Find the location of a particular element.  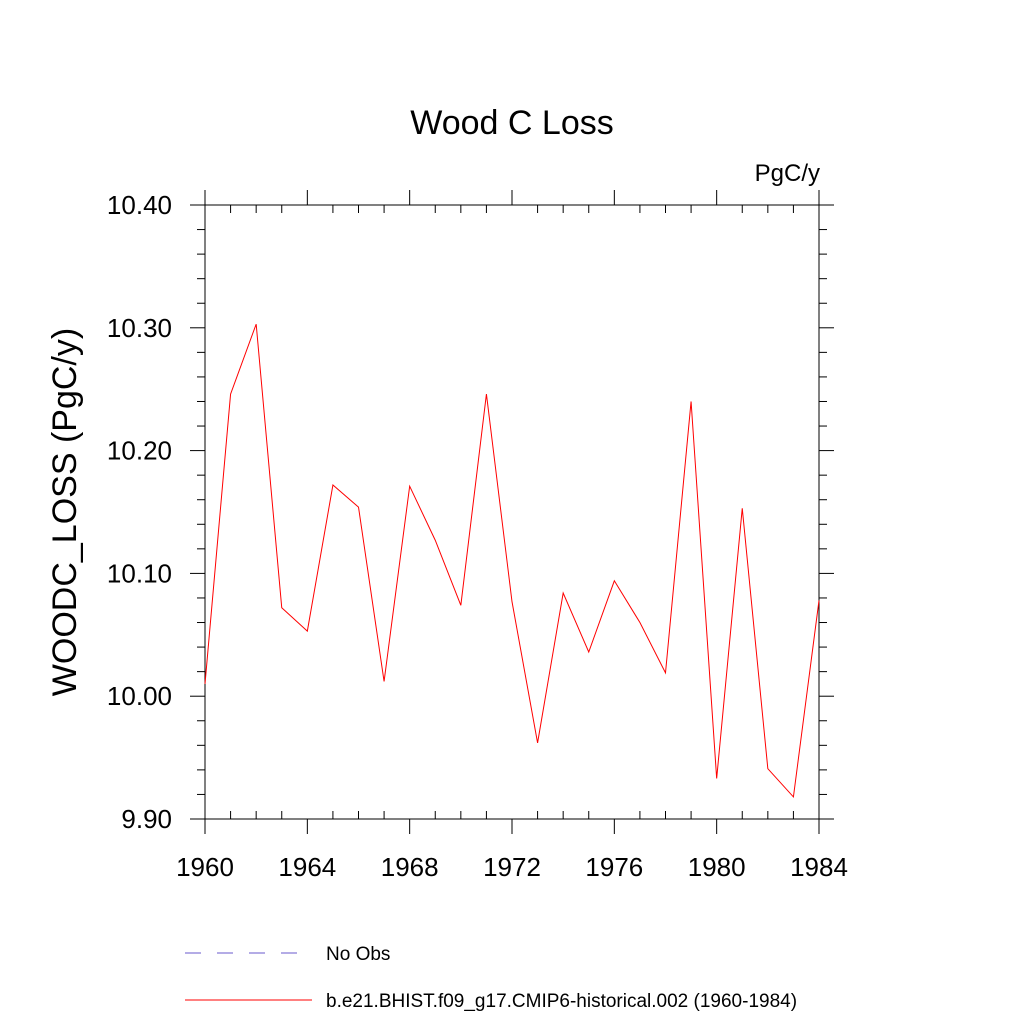

x-tick-label: 1972 is located at coordinates (512, 867).